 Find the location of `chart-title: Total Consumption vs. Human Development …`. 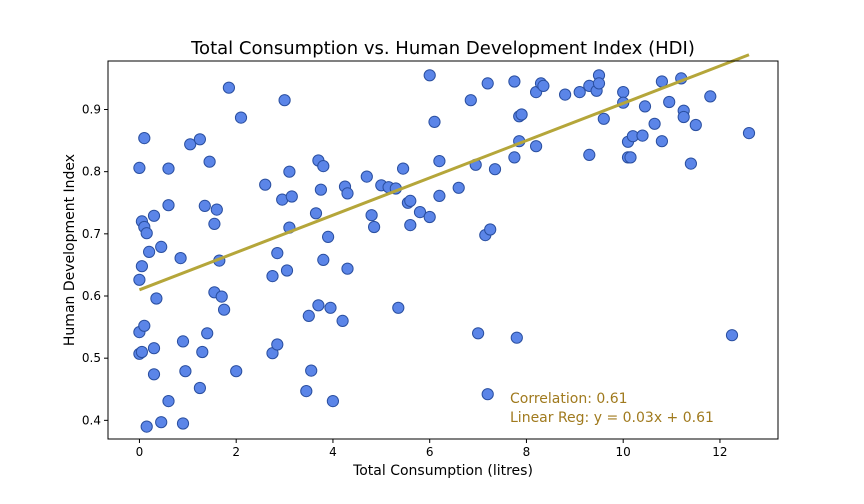

chart-title: Total Consumption vs. Human Development … is located at coordinates (442, 48).